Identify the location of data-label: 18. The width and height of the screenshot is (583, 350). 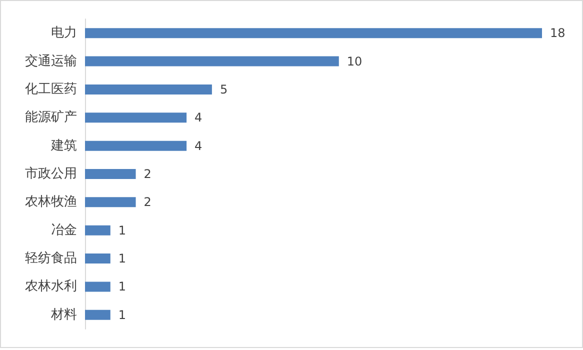
(558, 33).